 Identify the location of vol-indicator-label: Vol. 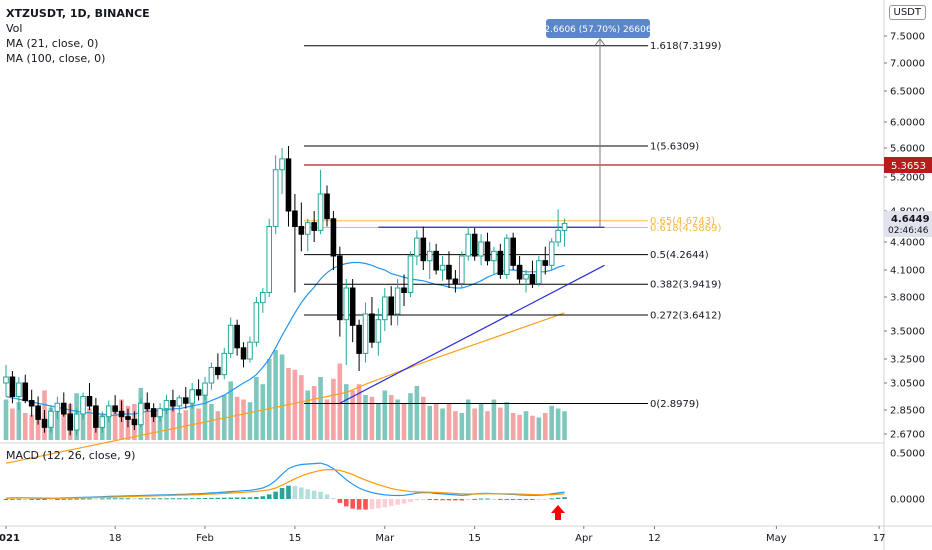
(14, 28).